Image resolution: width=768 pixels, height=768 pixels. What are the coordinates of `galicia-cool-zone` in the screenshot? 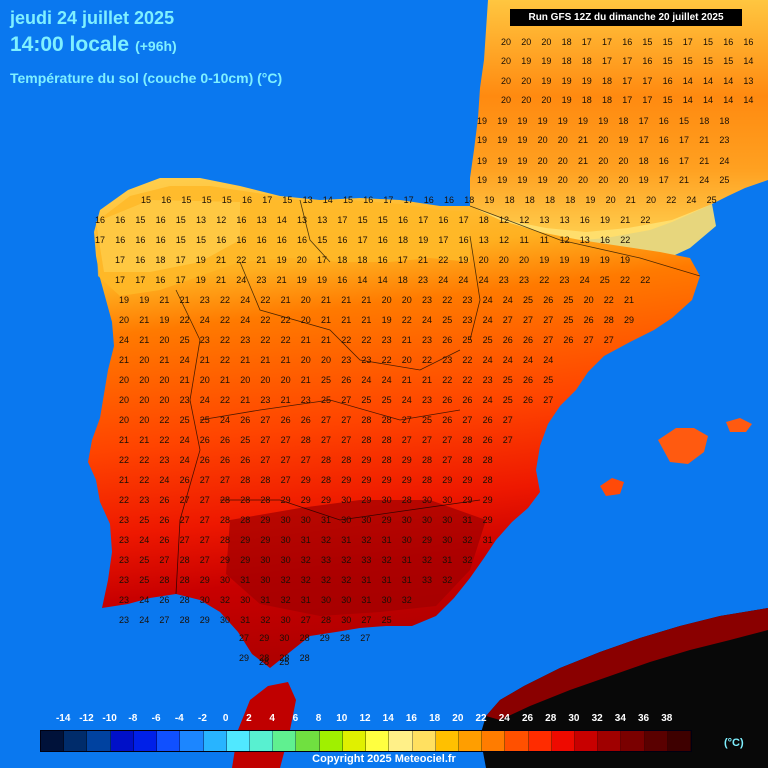 It's located at (168, 236).